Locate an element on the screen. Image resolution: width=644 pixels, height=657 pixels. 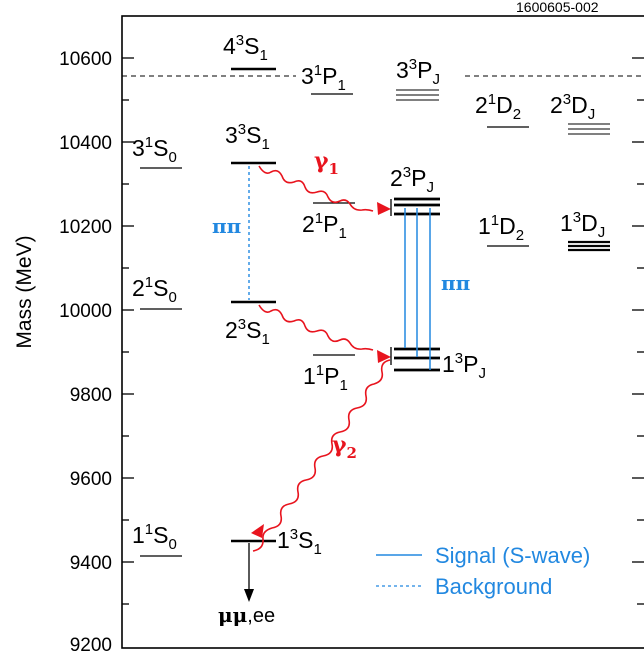
state-label-2-3S1: 23S1 is located at coordinates (247, 332).